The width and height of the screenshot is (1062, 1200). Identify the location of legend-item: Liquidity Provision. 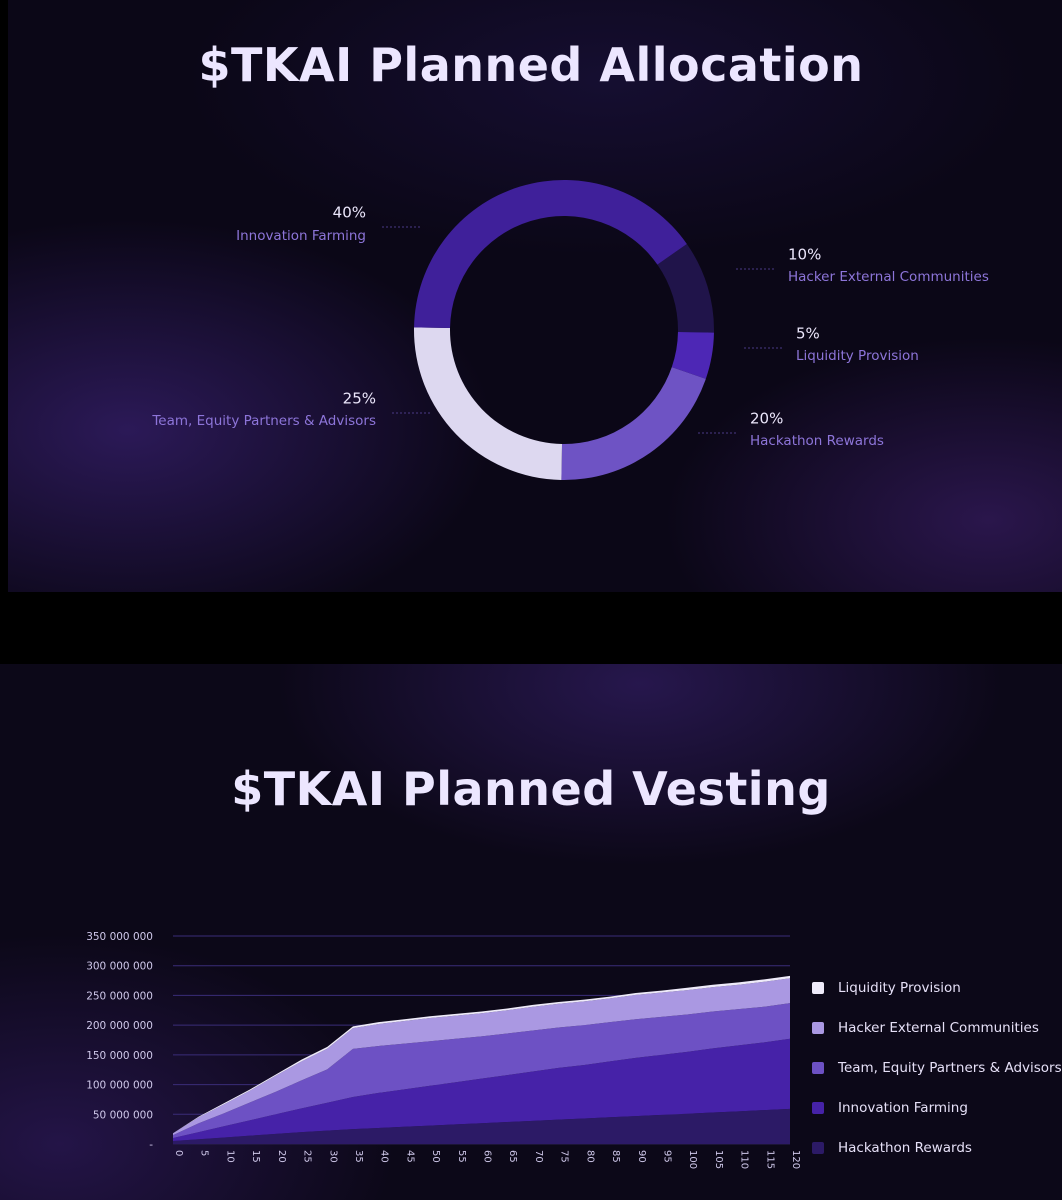
(937, 988).